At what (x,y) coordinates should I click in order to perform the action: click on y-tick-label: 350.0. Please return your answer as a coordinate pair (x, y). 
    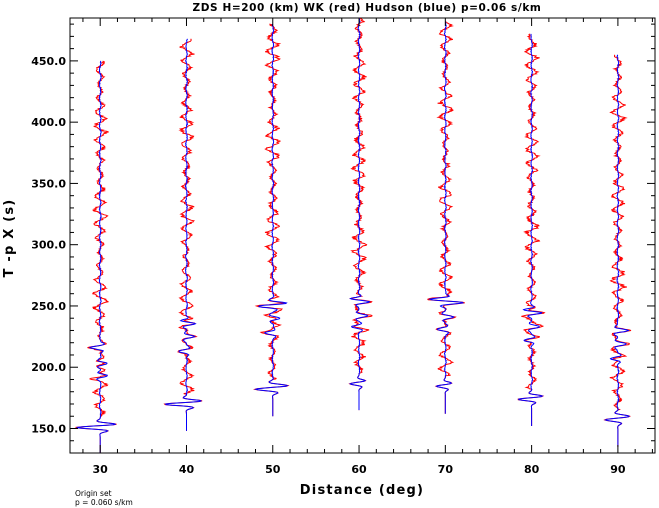
    Looking at the image, I should click on (48, 183).